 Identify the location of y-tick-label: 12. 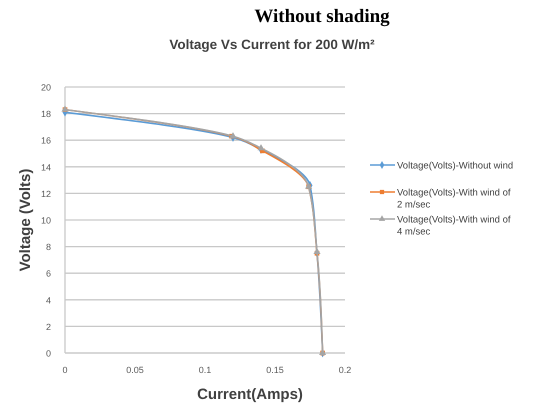
(45, 193).